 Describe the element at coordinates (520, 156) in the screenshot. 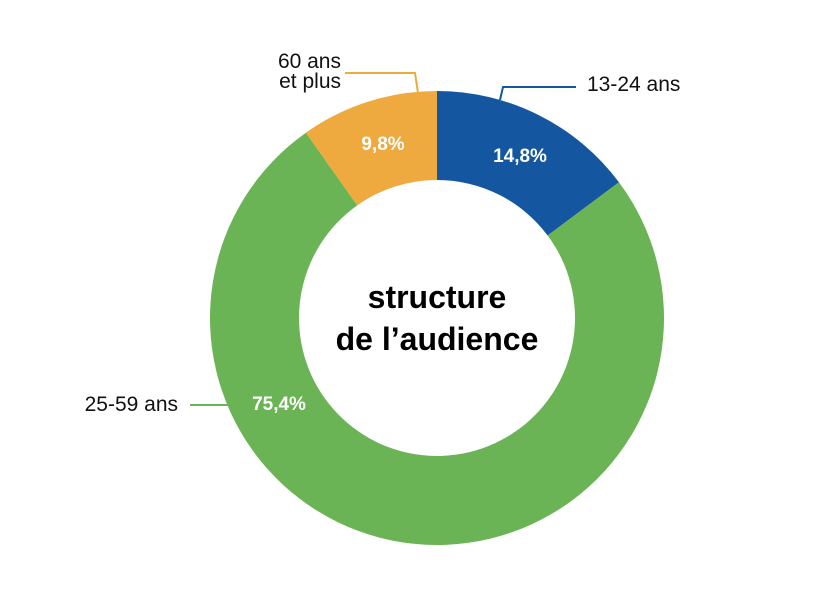

I see `value-label: 14,8%` at that location.